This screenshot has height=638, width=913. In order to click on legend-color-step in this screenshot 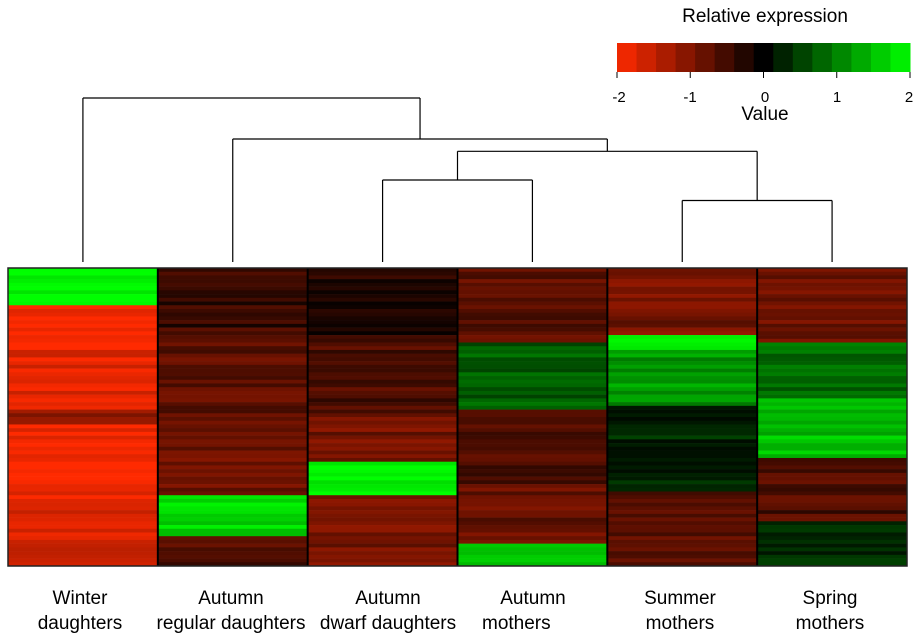, I will do `click(646, 57)`.